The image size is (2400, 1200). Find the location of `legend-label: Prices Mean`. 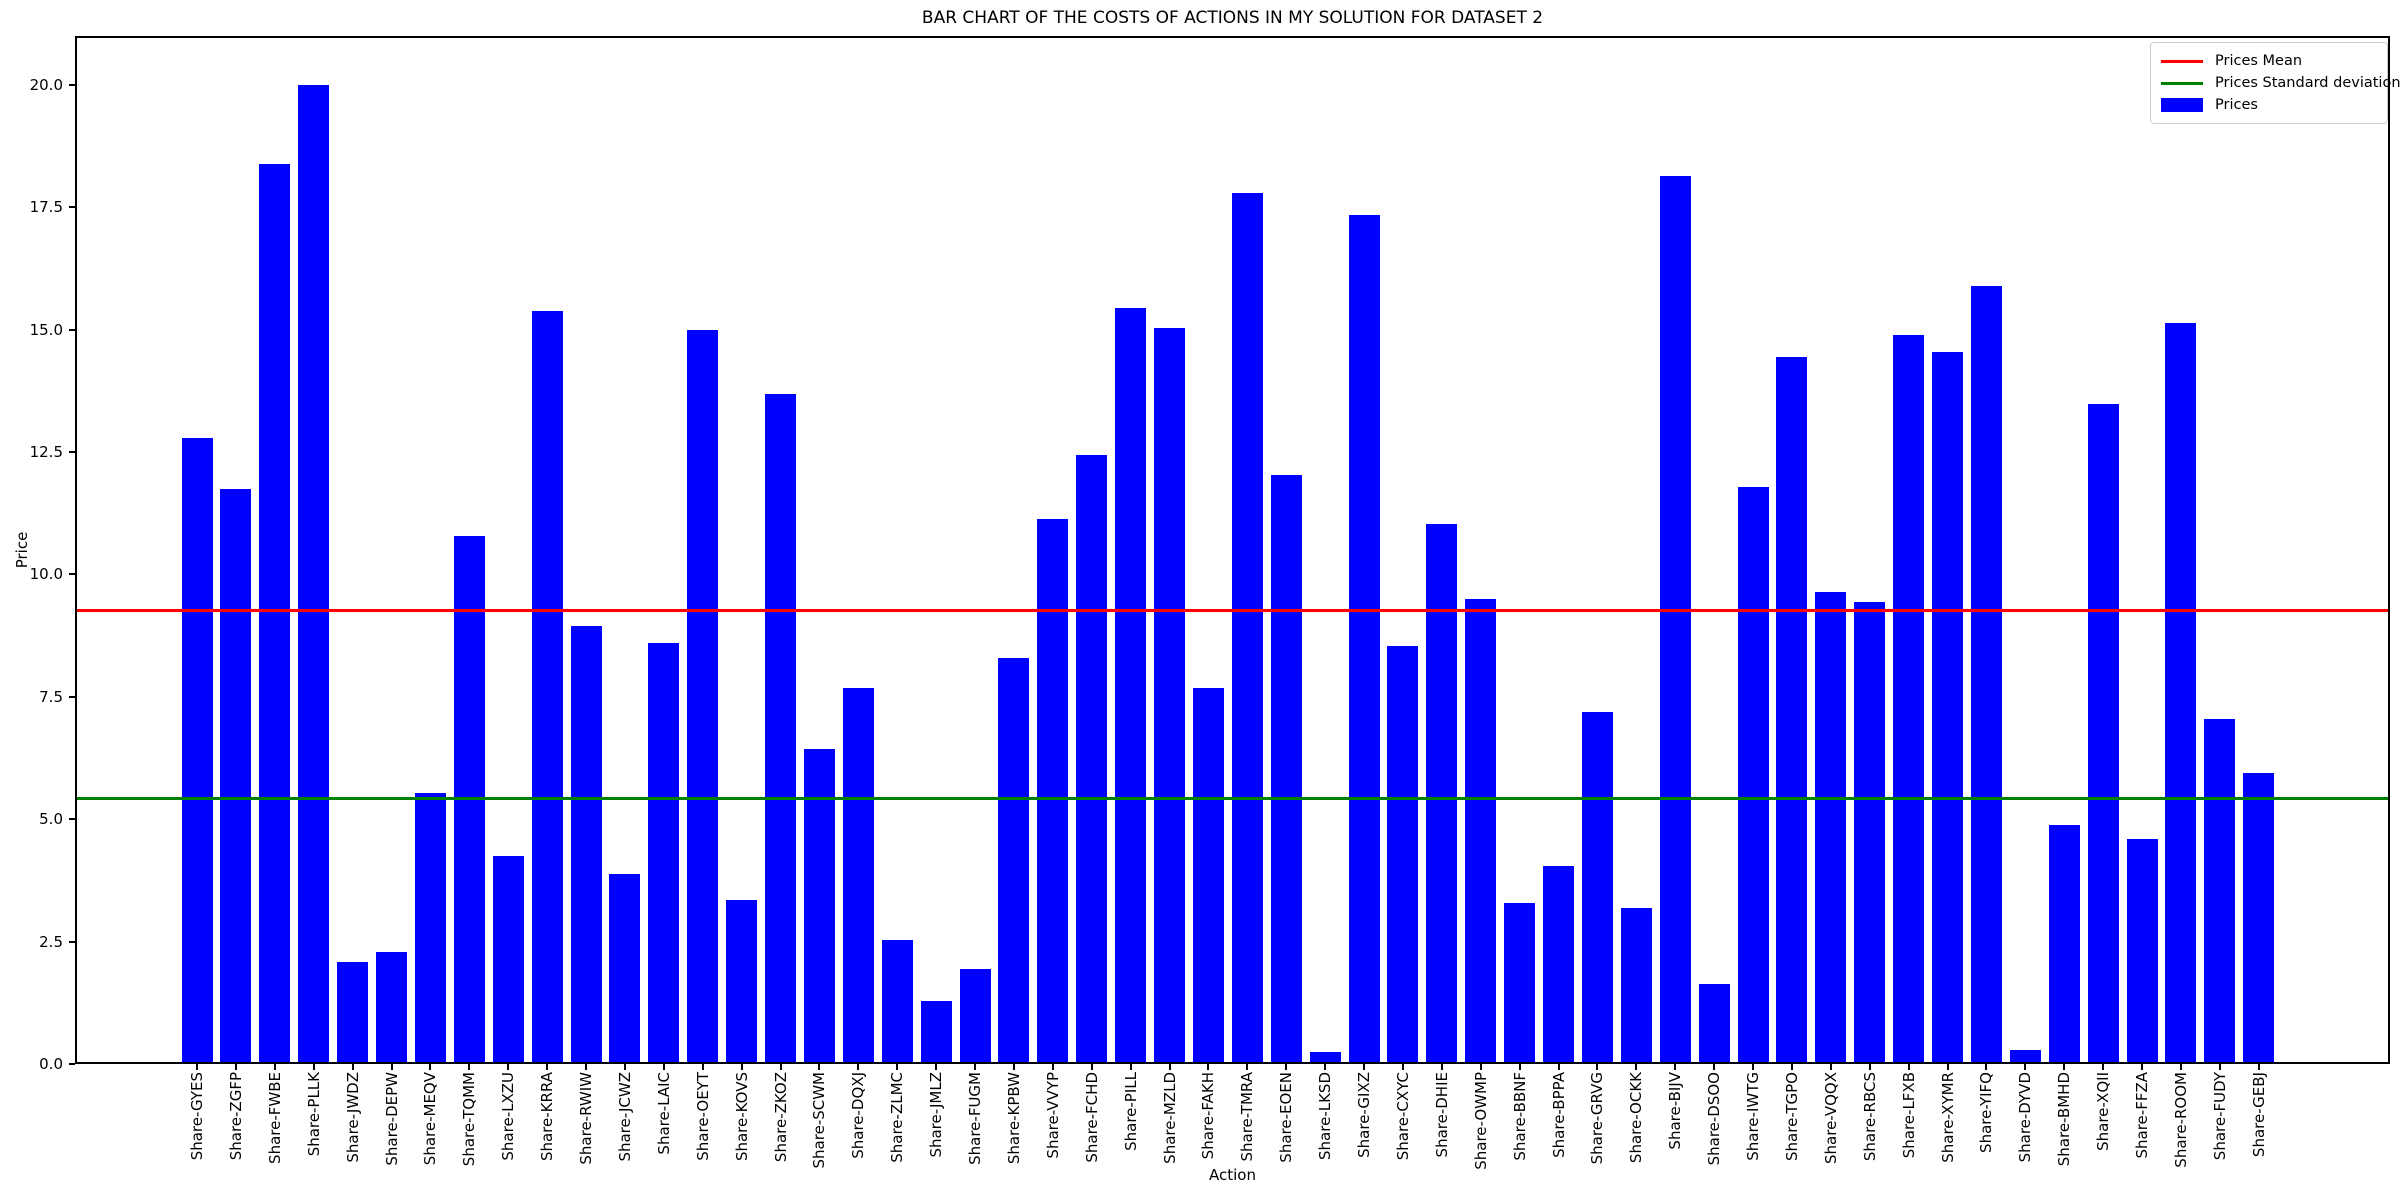

legend-label: Prices Mean is located at coordinates (2259, 61).